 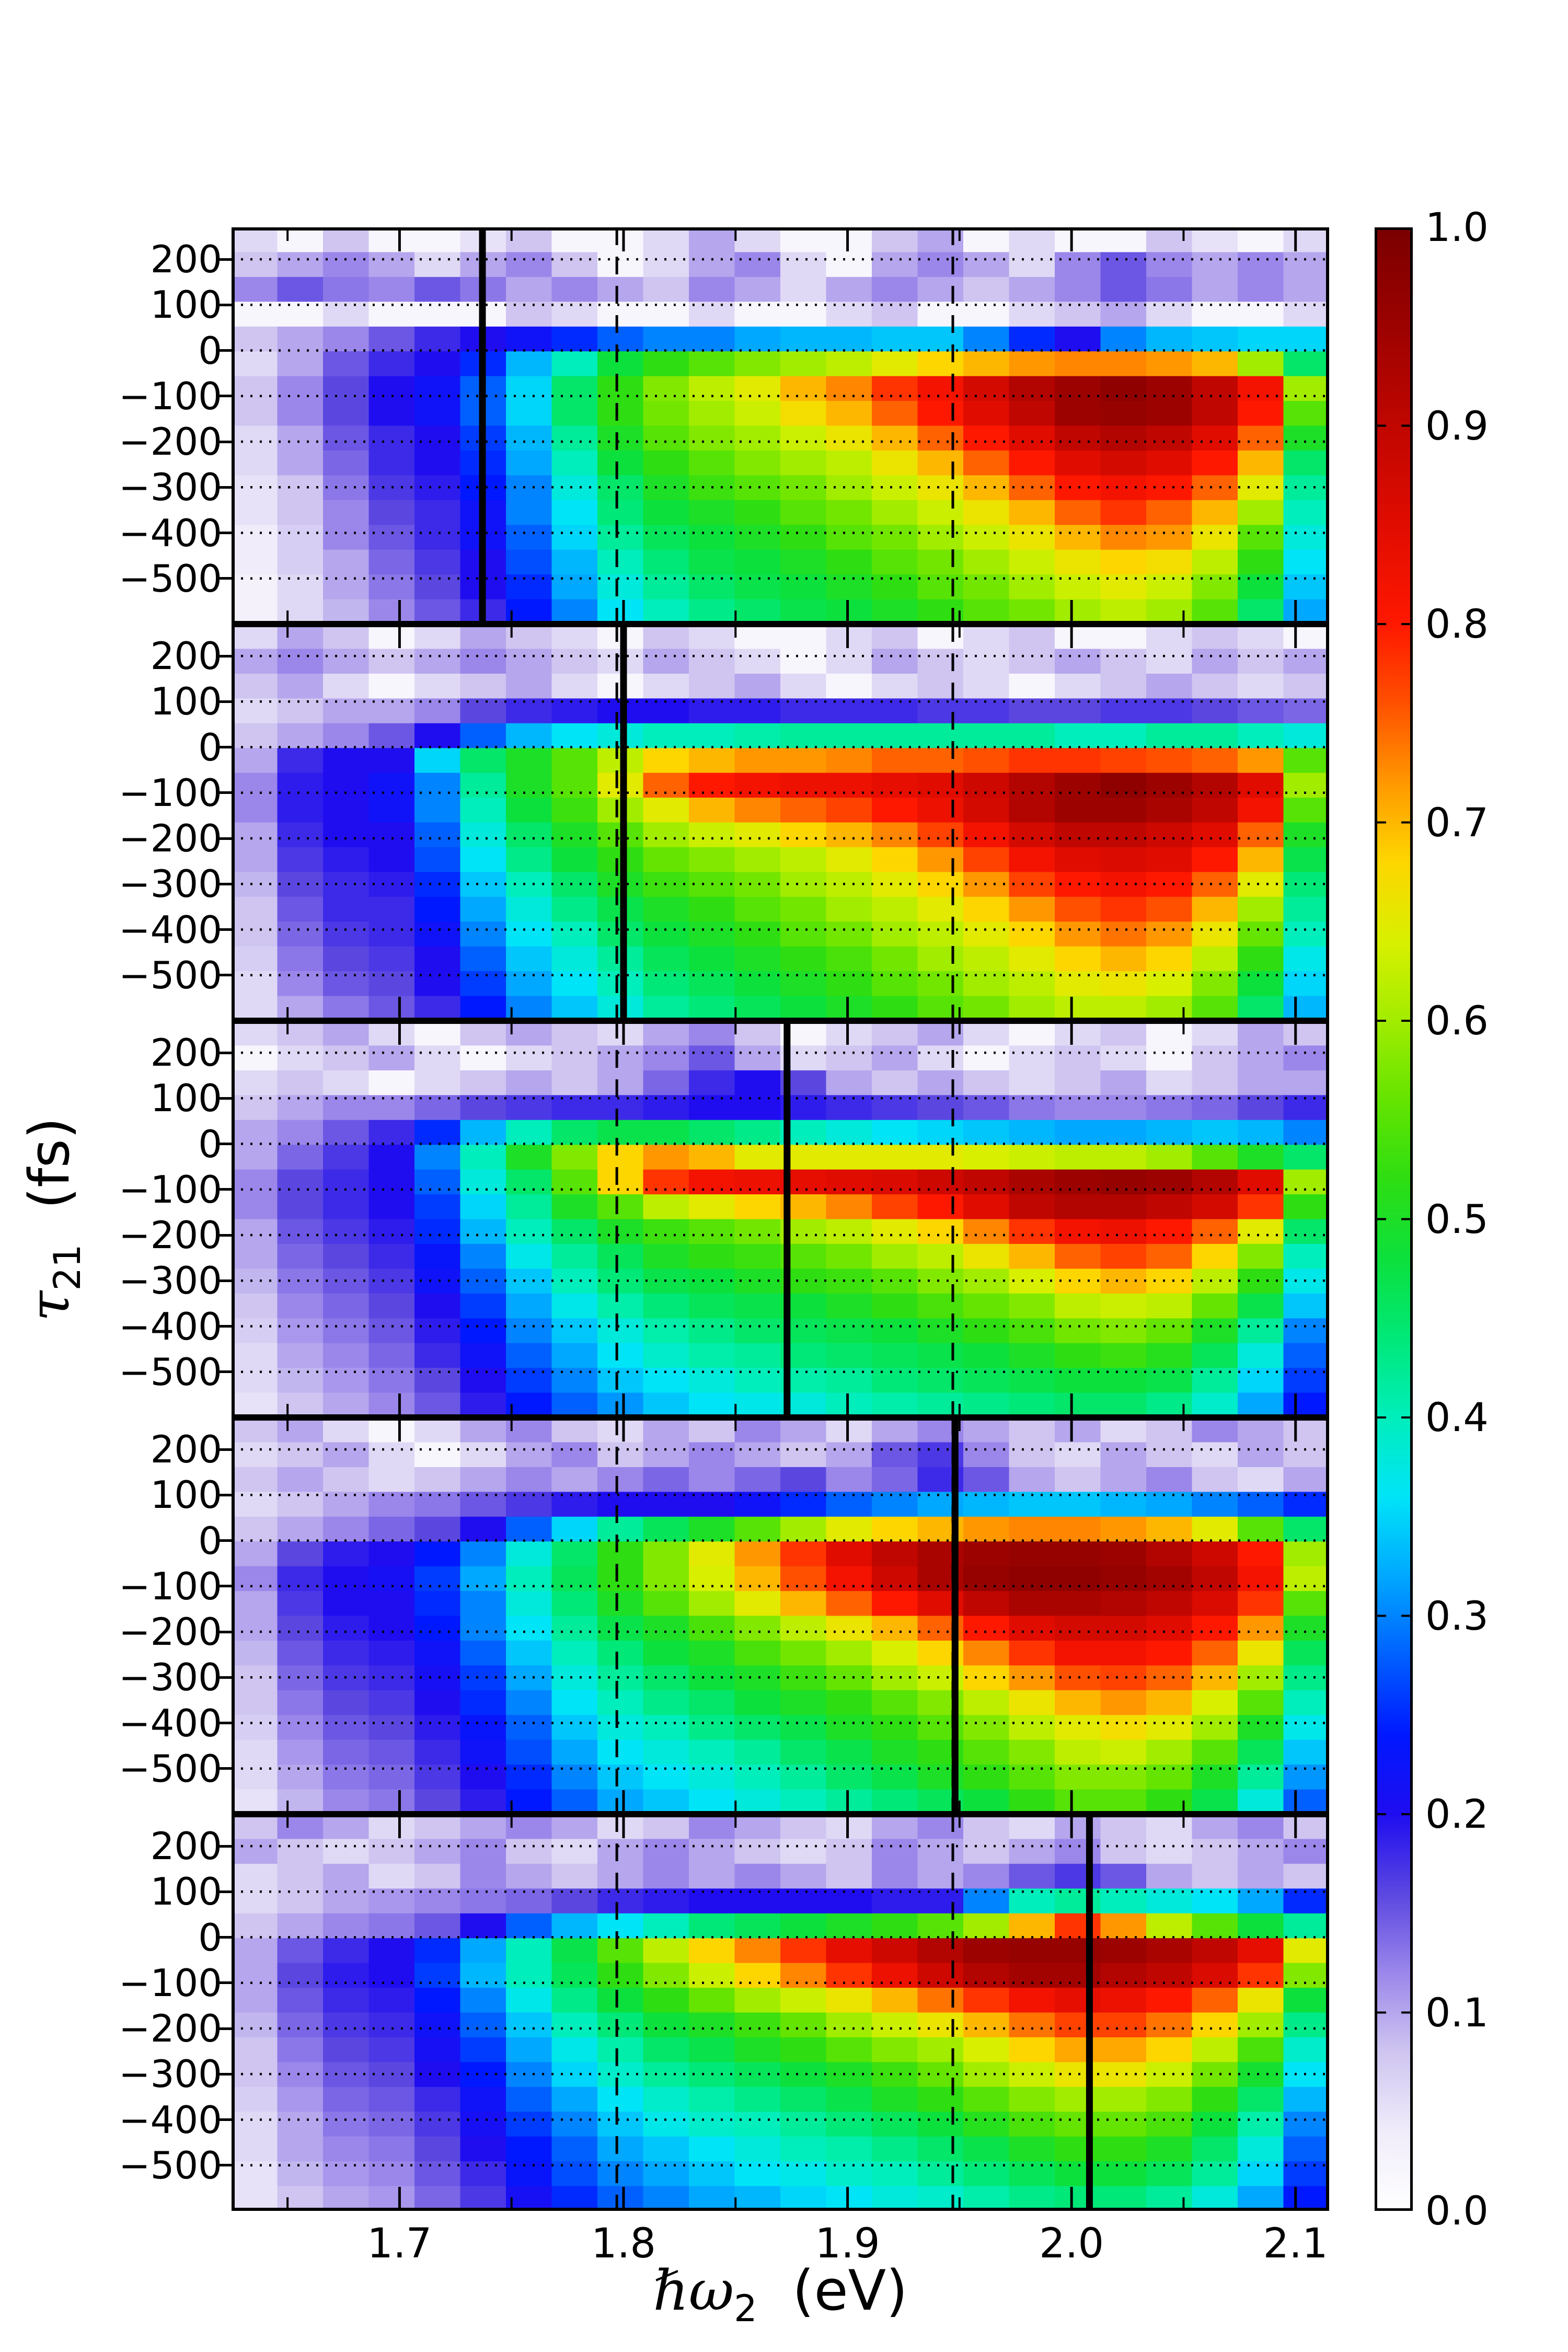 I want to click on y-tick-label: 100, so click(x=186, y=1892).